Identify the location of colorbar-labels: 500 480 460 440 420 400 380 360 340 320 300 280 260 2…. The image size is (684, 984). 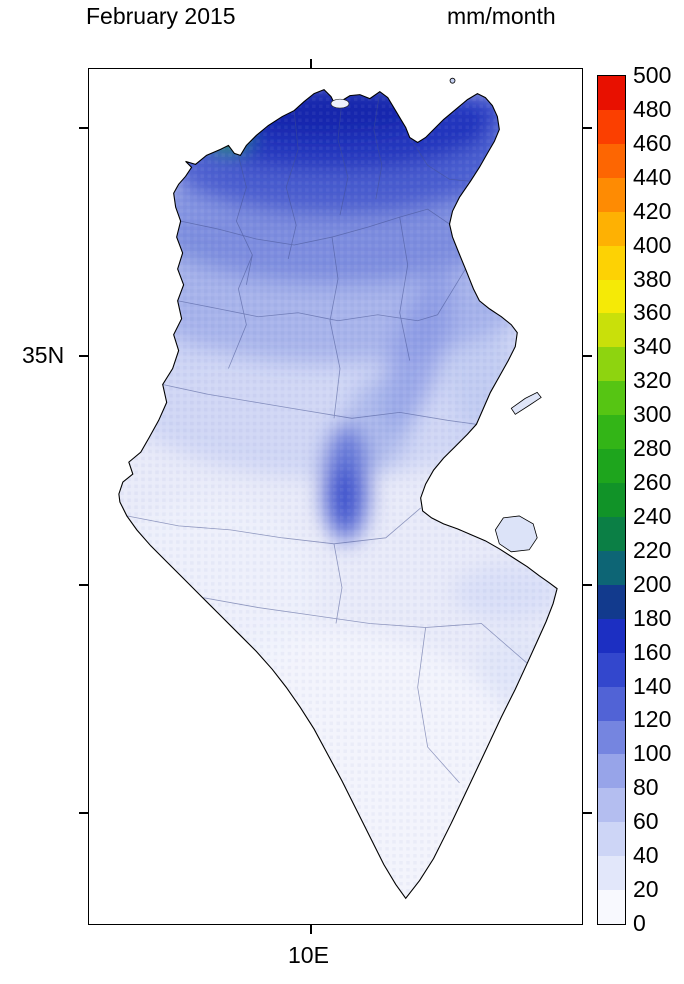
(658, 499).